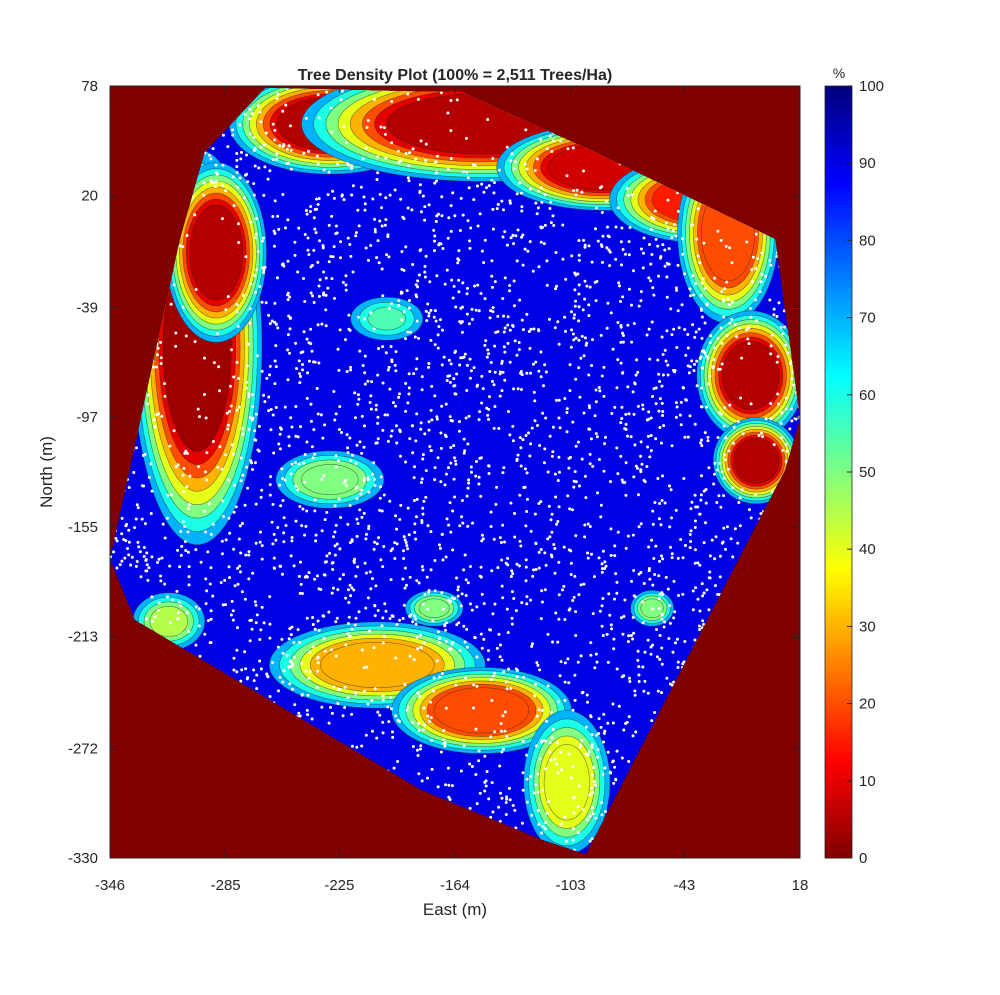  Describe the element at coordinates (455, 909) in the screenshot. I see `x-axis-label: East (m)` at that location.